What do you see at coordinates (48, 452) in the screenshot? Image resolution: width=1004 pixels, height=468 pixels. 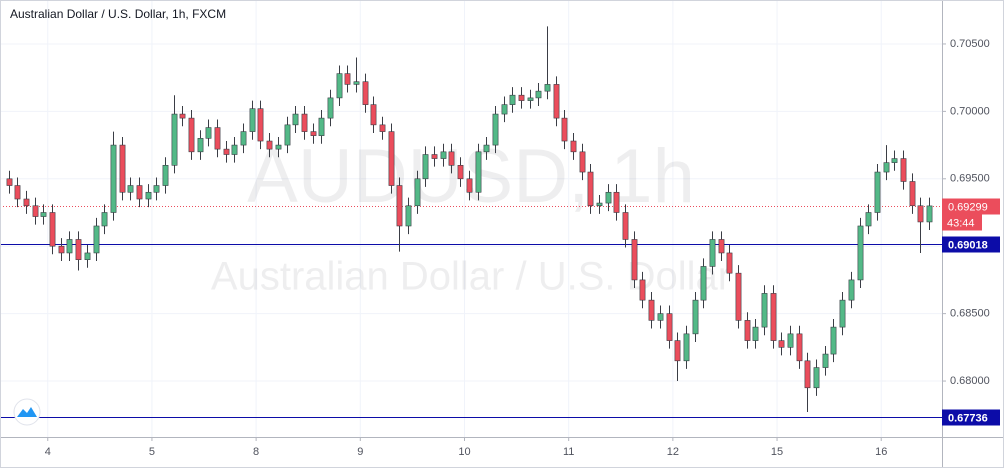 I see `x-tick-label: 4` at bounding box center [48, 452].